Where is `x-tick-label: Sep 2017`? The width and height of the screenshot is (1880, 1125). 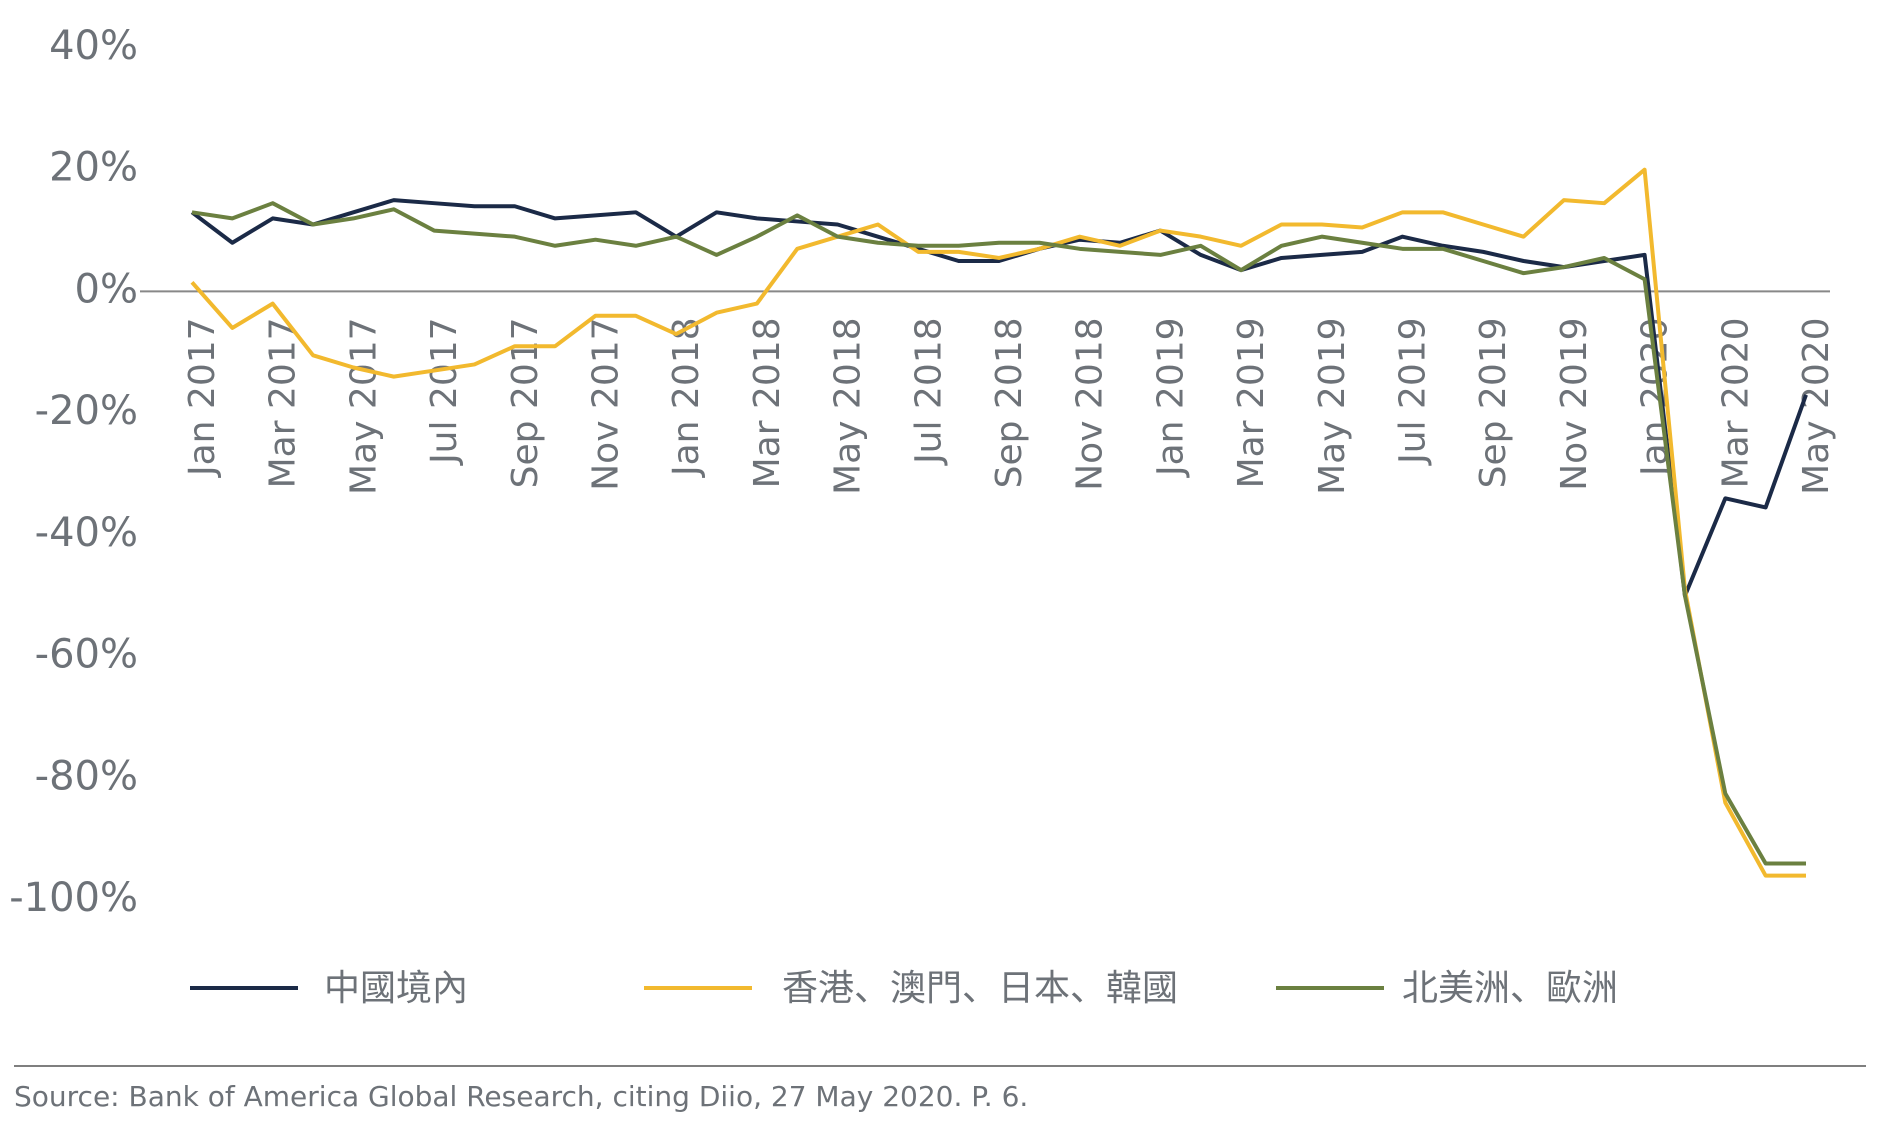
x-tick-label: Sep 2017 is located at coordinates (525, 402).